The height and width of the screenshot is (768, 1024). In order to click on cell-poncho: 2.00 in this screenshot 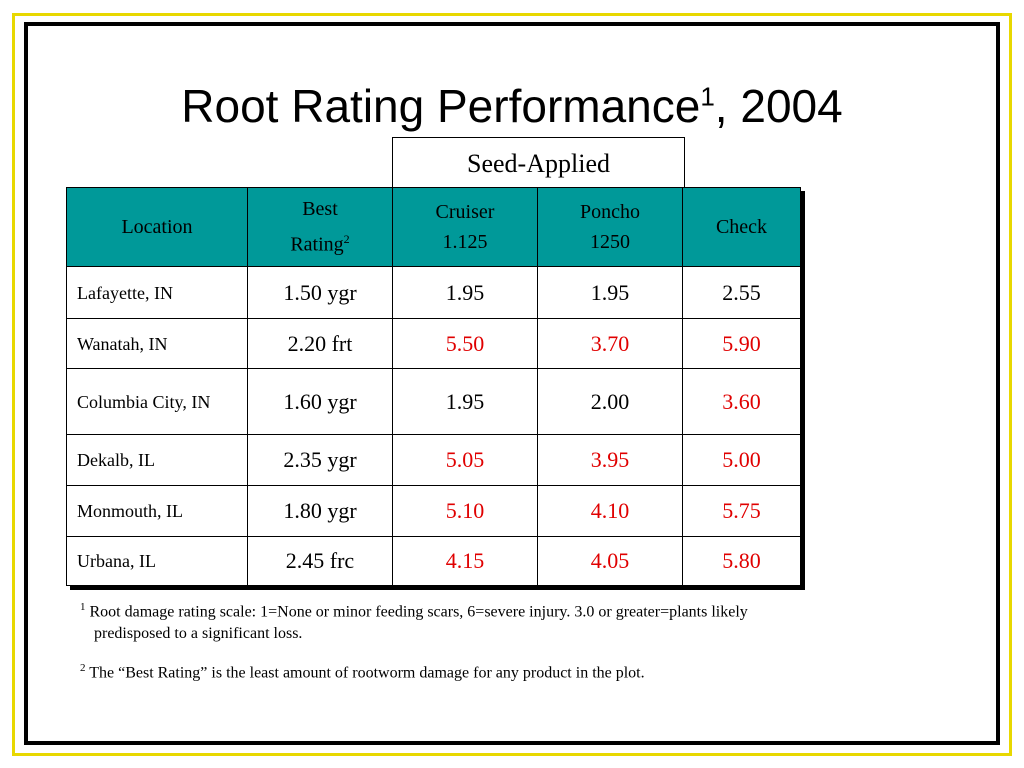, I will do `click(610, 401)`.